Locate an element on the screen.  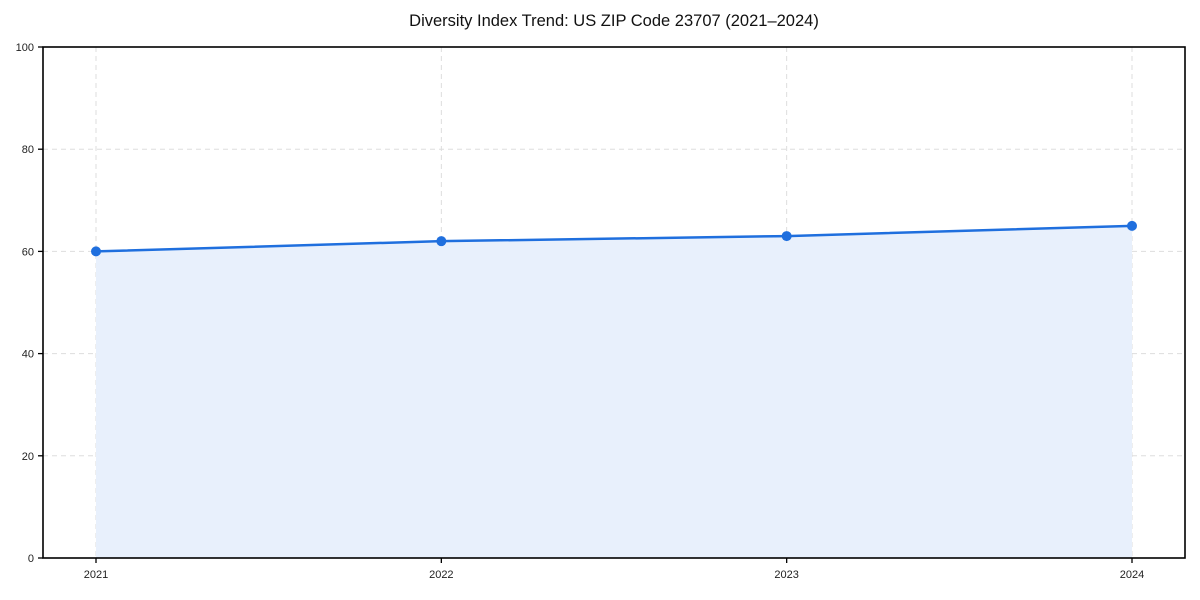
x-tick-label: 2024 is located at coordinates (1132, 575).